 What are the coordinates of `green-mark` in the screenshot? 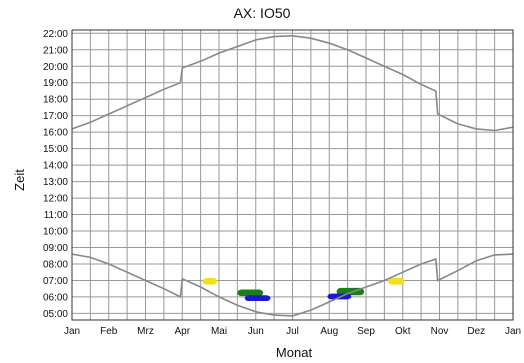 It's located at (250, 293).